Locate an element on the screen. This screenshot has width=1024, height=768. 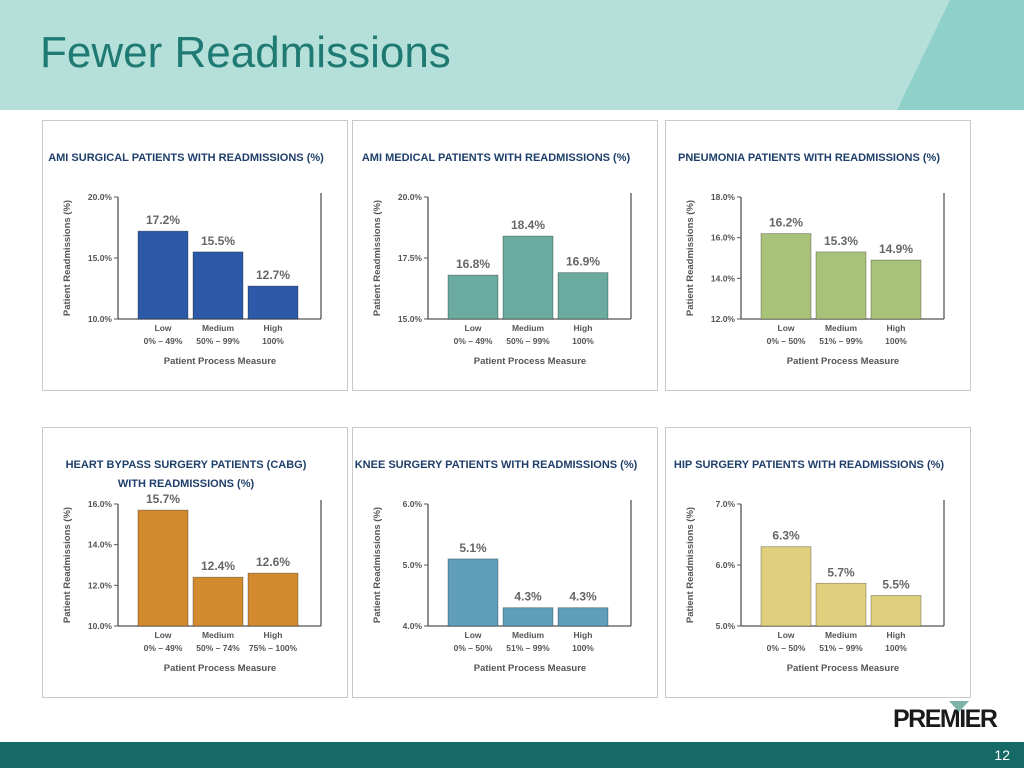
bar-value-label: 12.7% is located at coordinates (273, 275).